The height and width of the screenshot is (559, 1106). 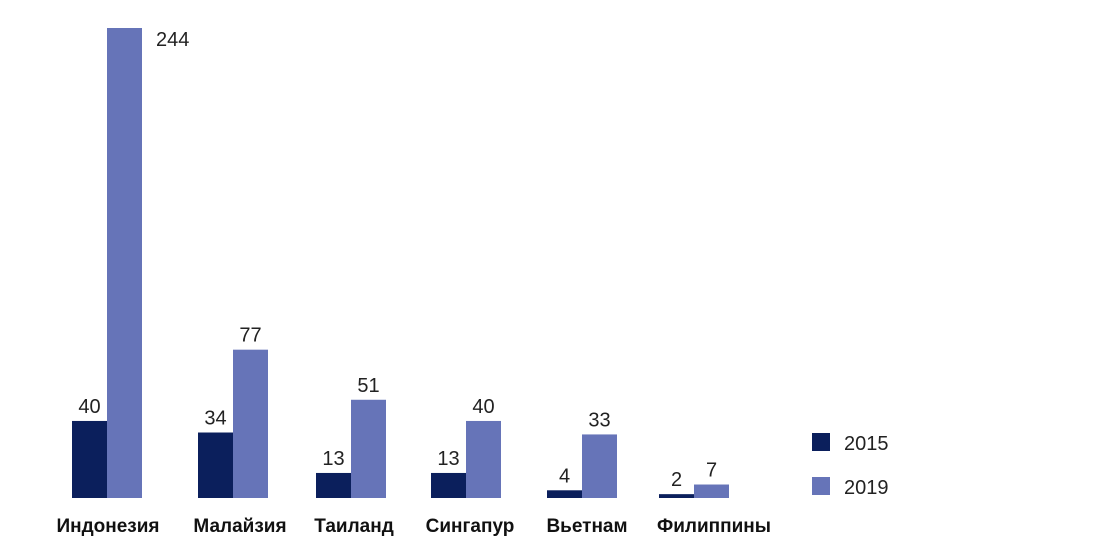 What do you see at coordinates (354, 526) in the screenshot?
I see `category-label-2: Таиланд` at bounding box center [354, 526].